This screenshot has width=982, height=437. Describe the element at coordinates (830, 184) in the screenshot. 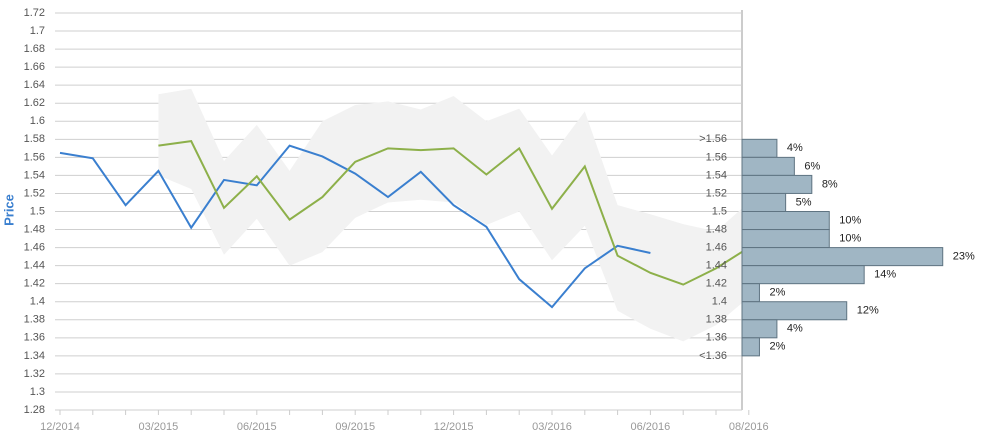

I see `bar-value-label: 8%` at that location.